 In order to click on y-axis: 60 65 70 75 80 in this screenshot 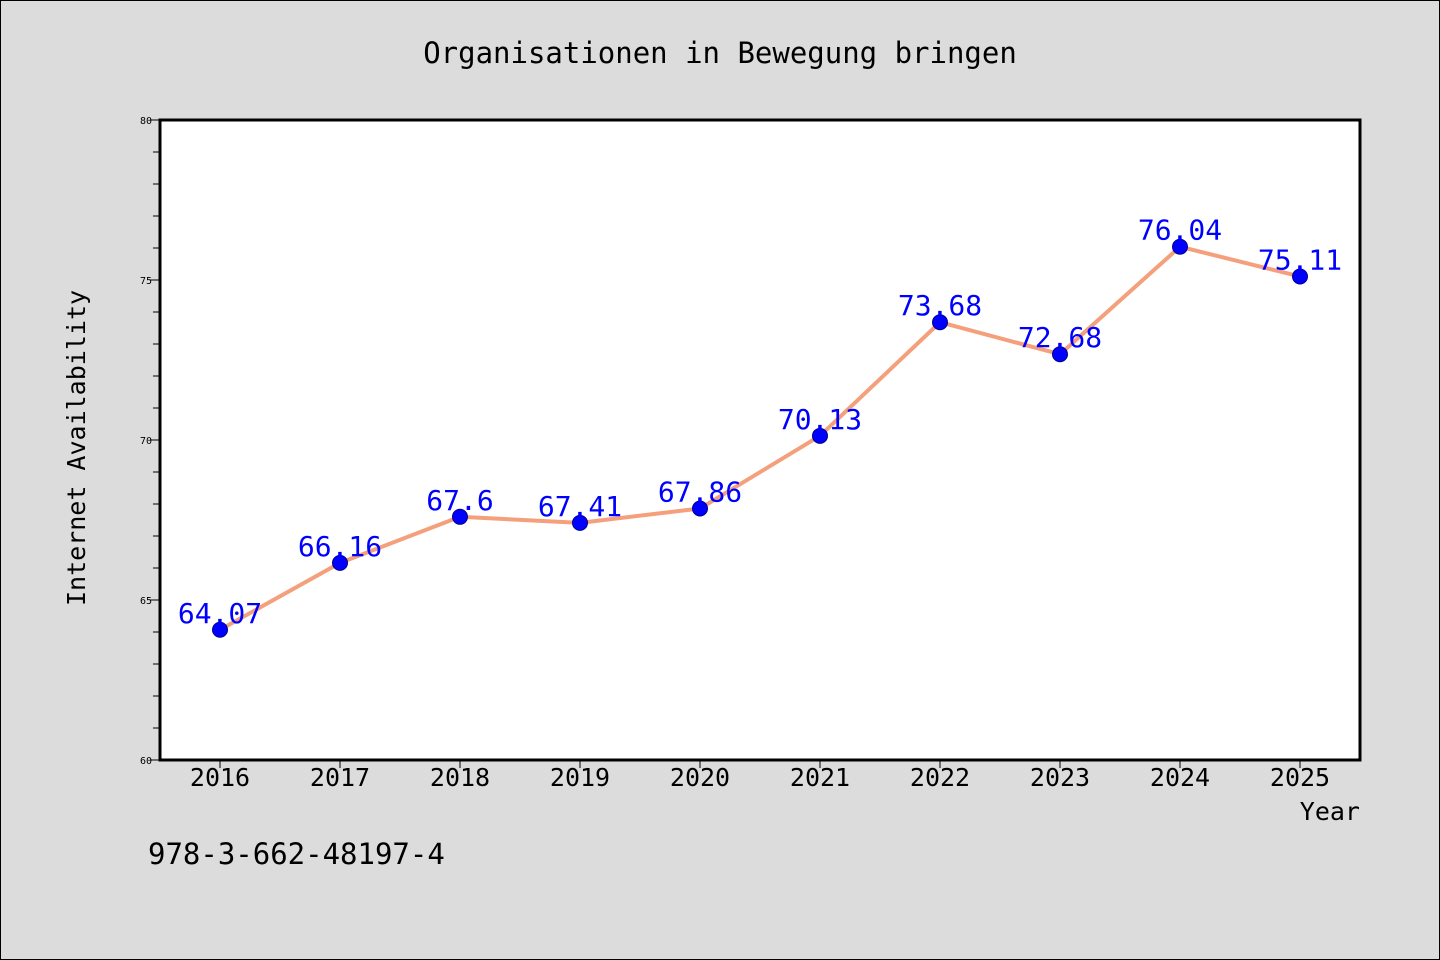, I will do `click(150, 441)`.